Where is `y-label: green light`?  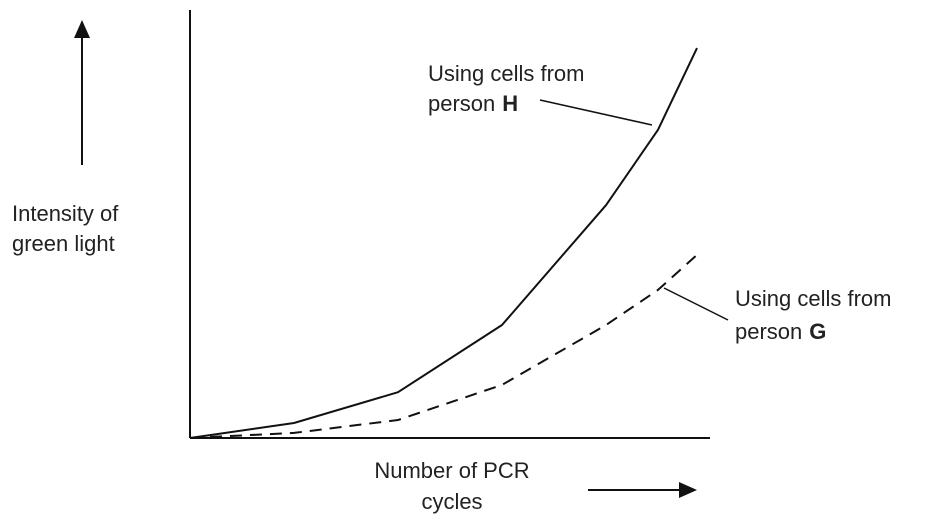 y-label: green light is located at coordinates (63, 243).